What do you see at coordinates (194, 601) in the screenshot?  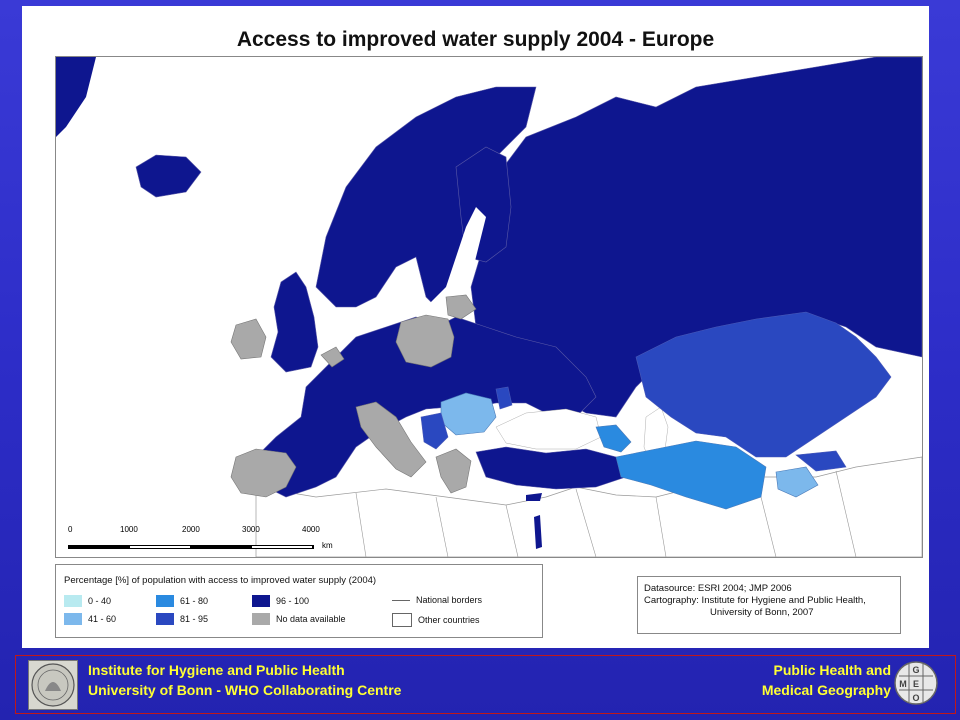 I see `legend-label: 61 - 80` at bounding box center [194, 601].